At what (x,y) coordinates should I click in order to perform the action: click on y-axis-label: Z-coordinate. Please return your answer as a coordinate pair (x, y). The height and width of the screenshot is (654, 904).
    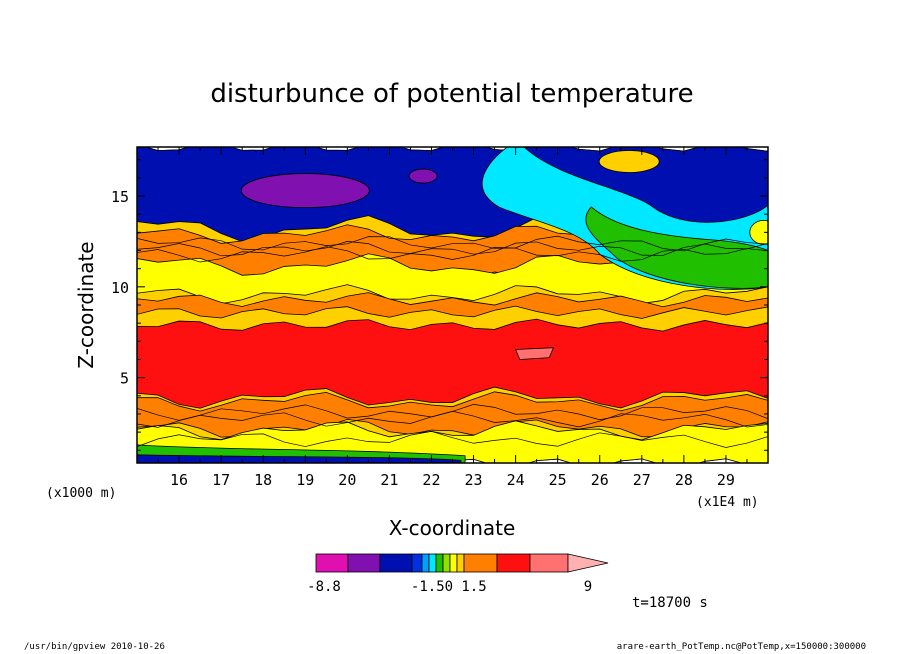
    Looking at the image, I should click on (86, 304).